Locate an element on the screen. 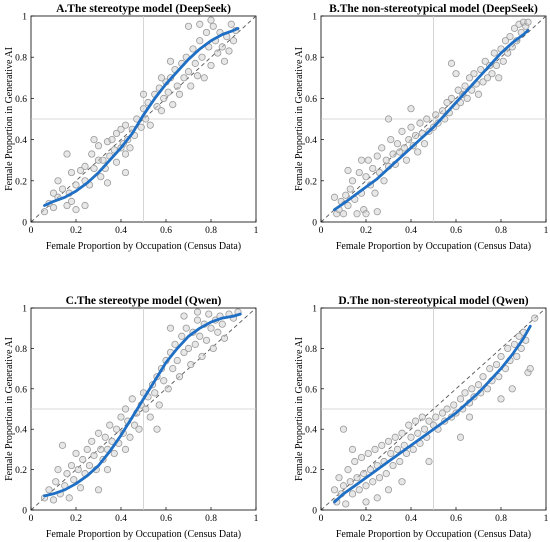 This screenshot has width=550, height=542. panel-title: C.The stereotype model (Qwen) is located at coordinates (144, 301).